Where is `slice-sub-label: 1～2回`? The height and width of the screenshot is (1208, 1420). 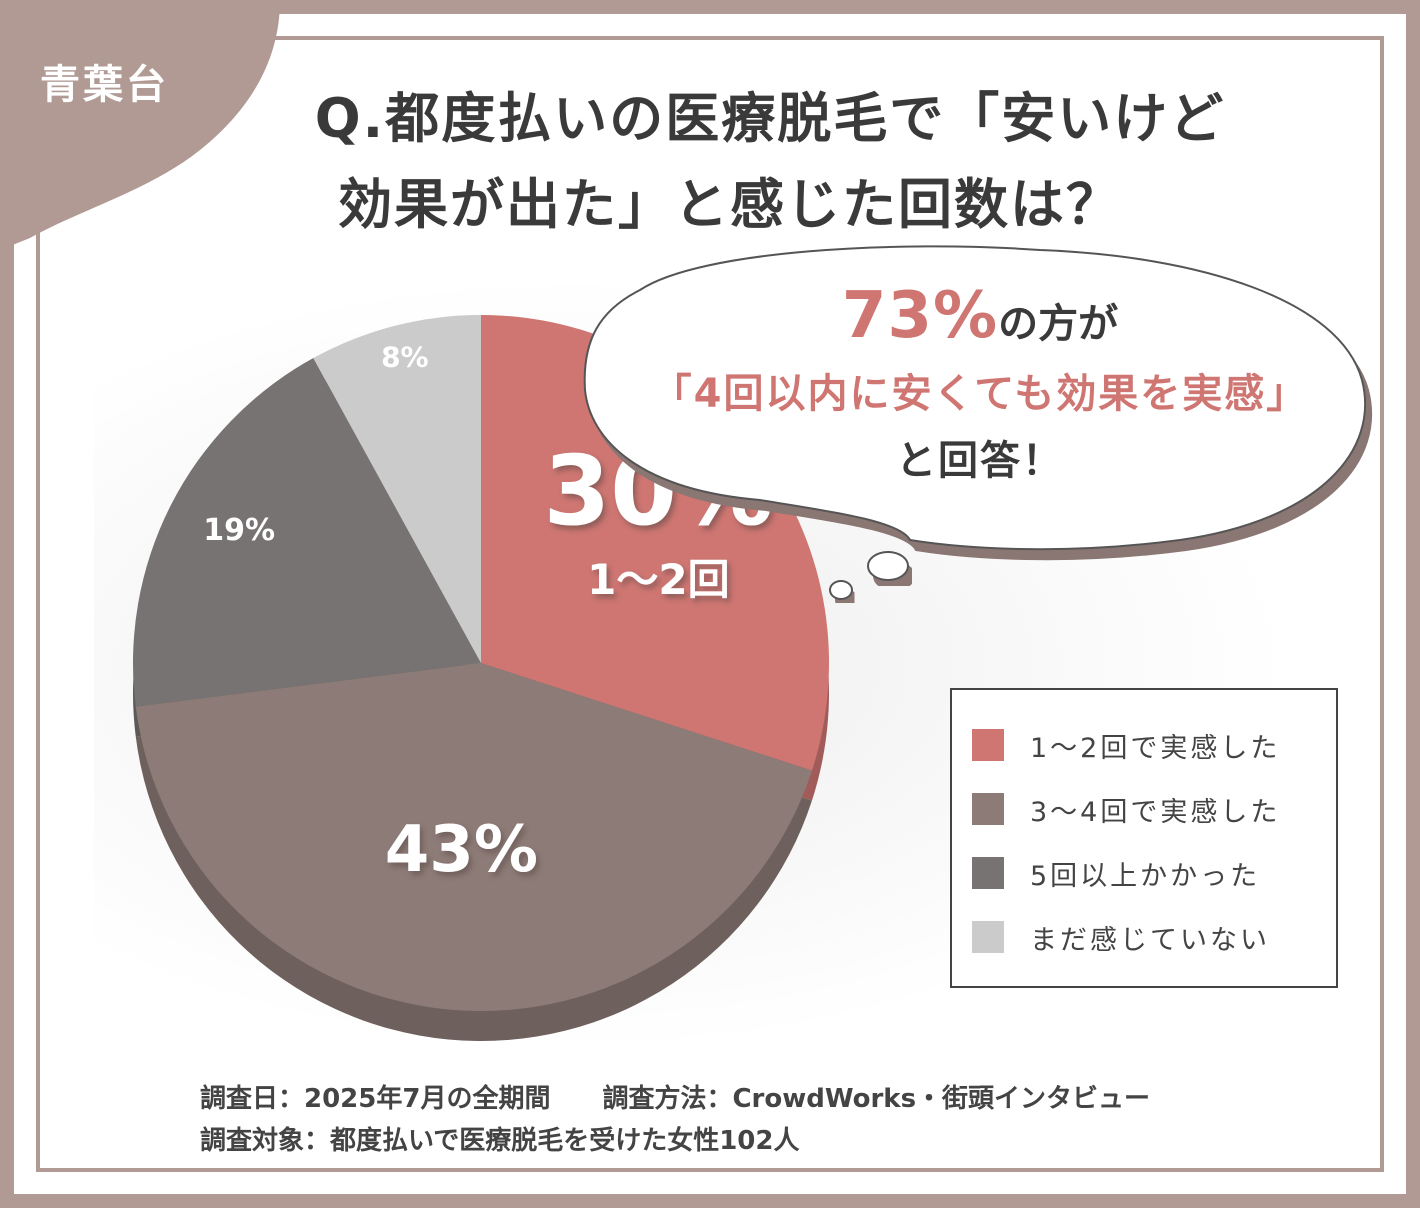
slice-sub-label: 1～2回 is located at coordinates (658, 579).